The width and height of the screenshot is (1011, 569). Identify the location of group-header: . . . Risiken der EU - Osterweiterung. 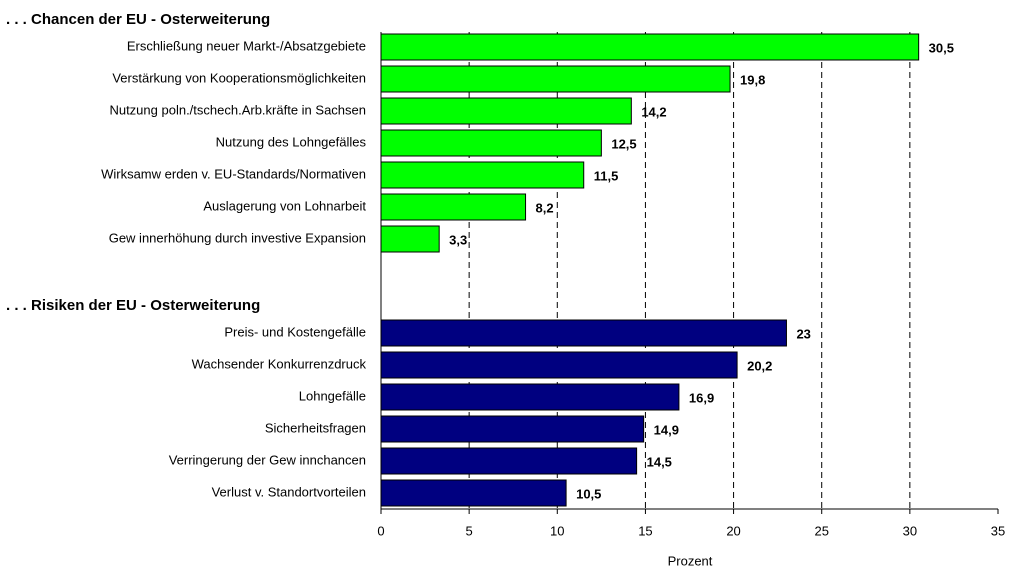
(133, 305).